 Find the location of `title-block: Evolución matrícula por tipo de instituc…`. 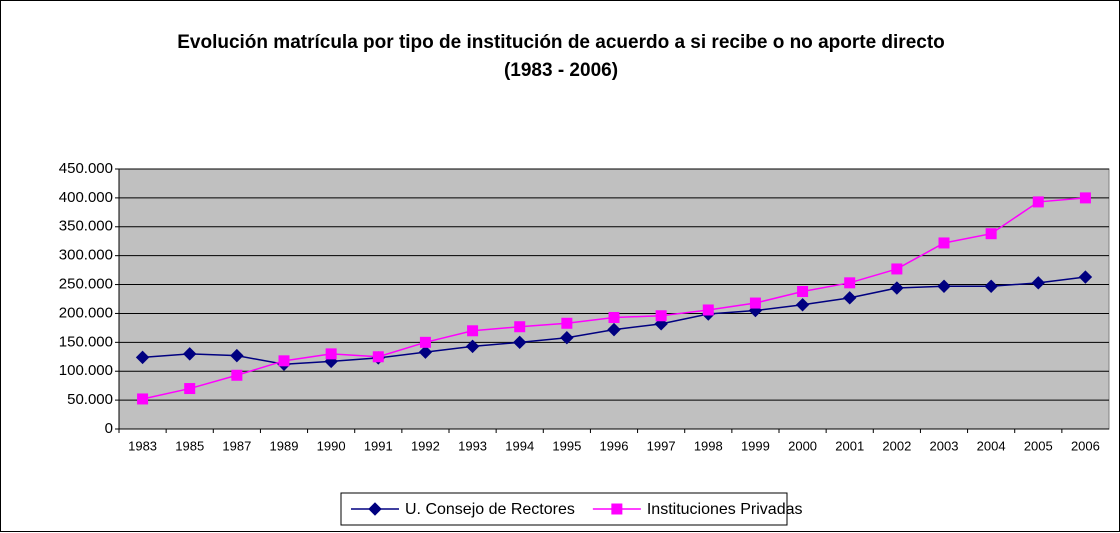

title-block: Evolución matrícula por tipo de instituc… is located at coordinates (561, 57).